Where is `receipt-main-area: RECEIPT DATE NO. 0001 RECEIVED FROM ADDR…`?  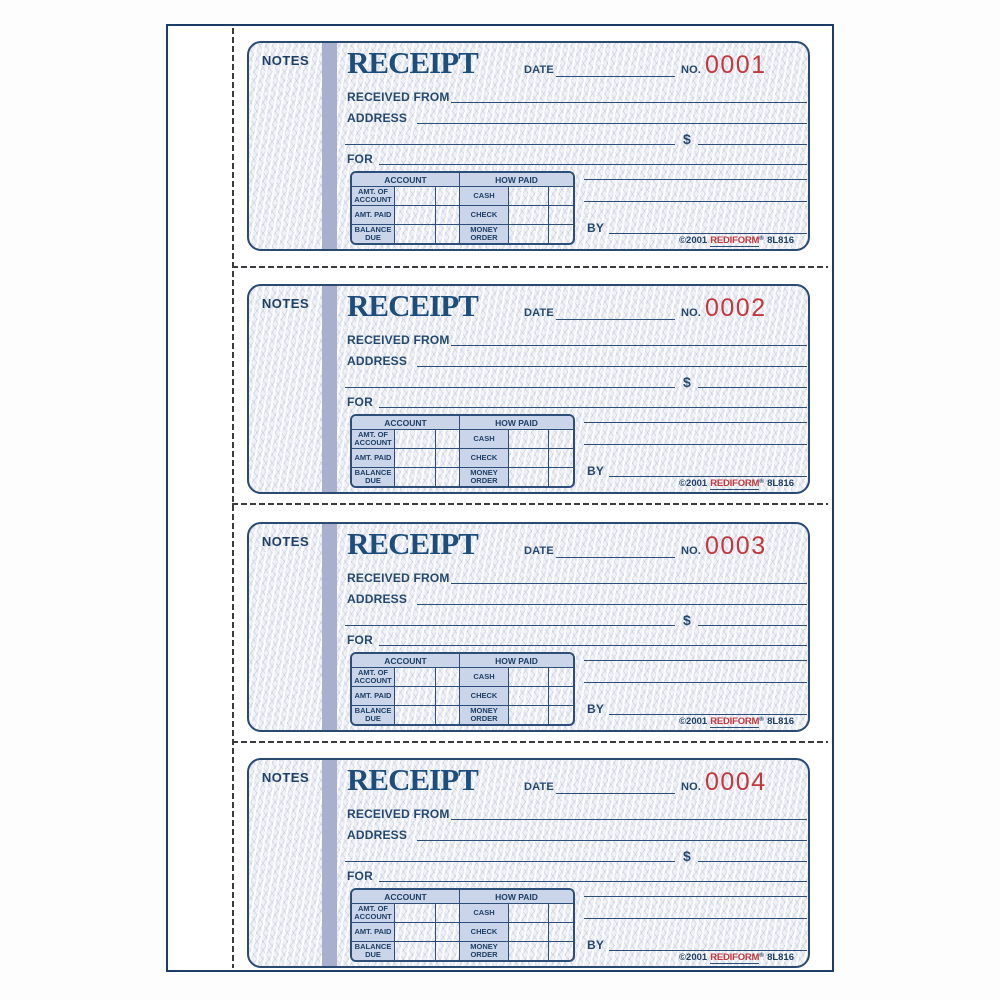
receipt-main-area: RECEIPT DATE NO. 0001 RECEIVED FROM ADDR… is located at coordinates (572, 146).